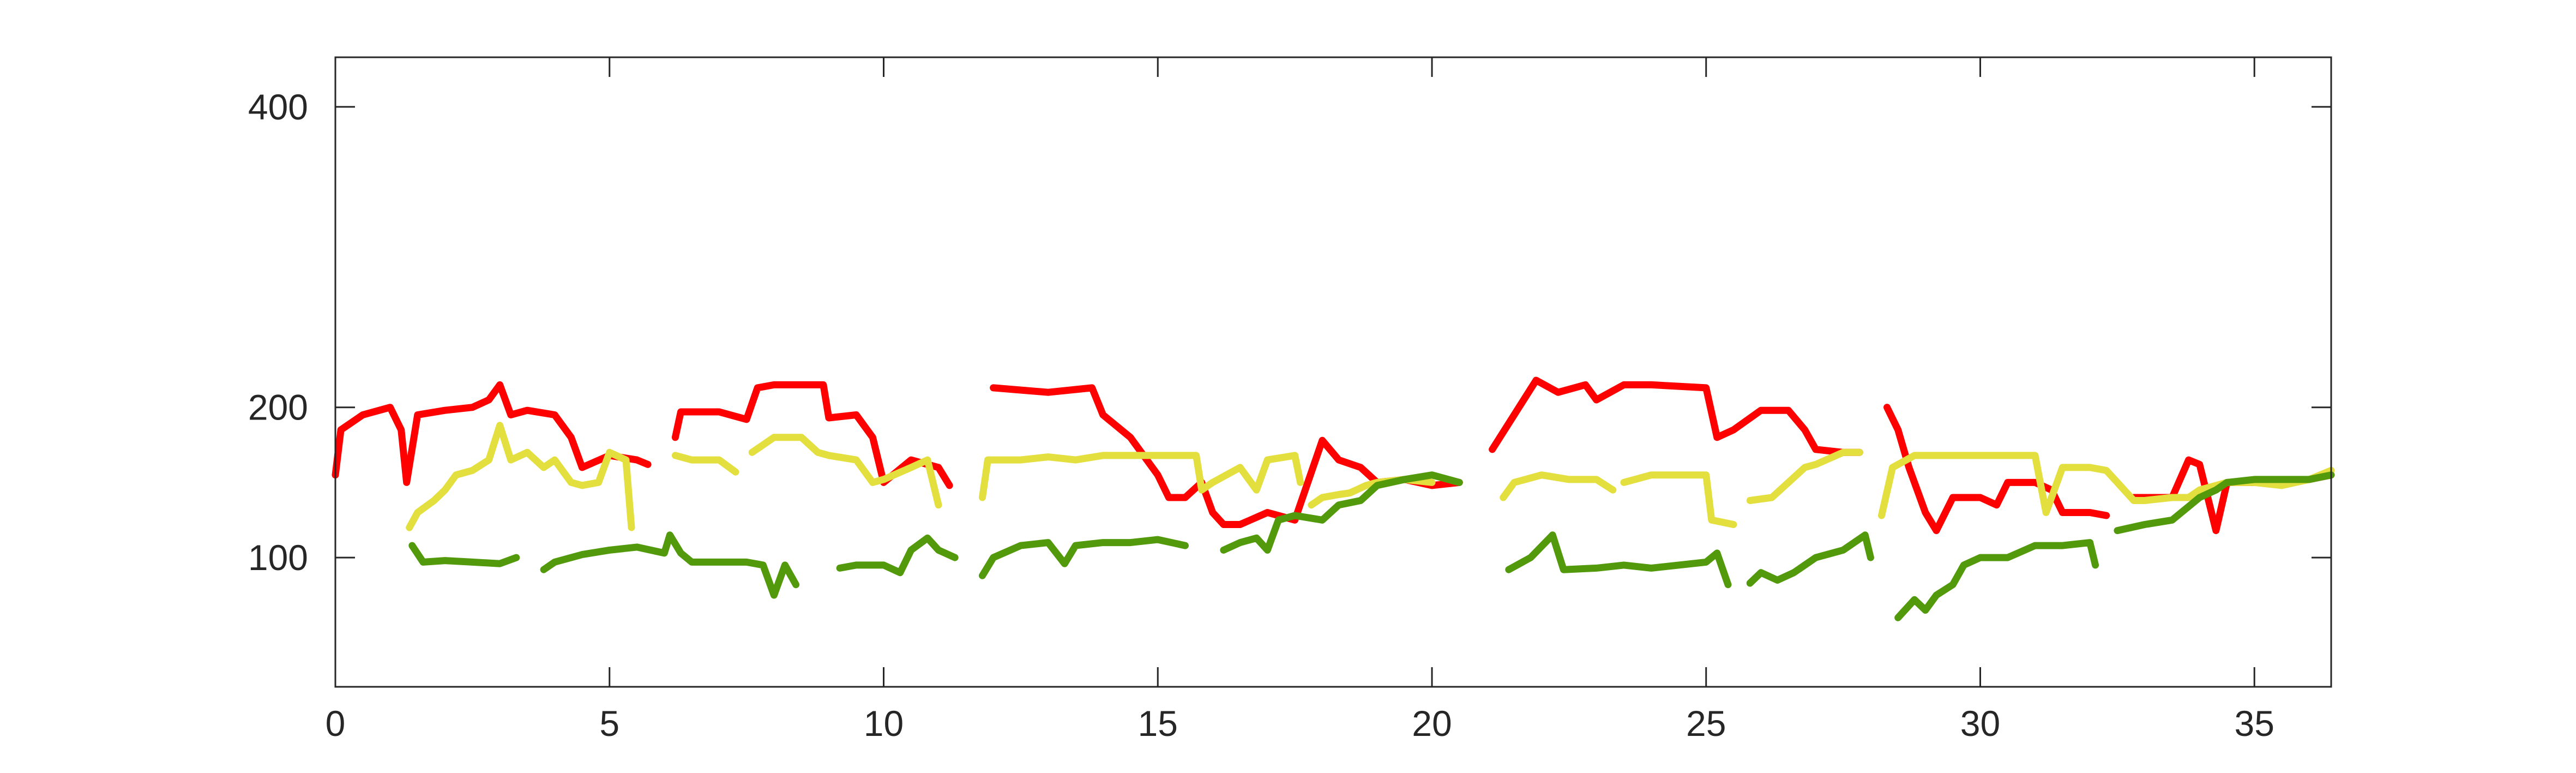 This screenshot has width=2576, height=773. Describe the element at coordinates (609, 723) in the screenshot. I see `x-tick-label: 5` at that location.